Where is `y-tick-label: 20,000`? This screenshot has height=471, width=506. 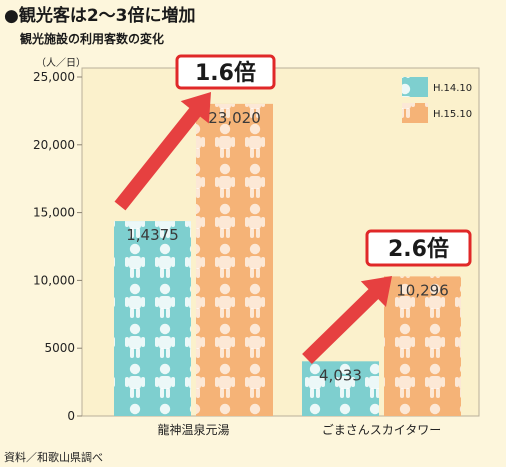 y-tick-label: 20,000 is located at coordinates (54, 145).